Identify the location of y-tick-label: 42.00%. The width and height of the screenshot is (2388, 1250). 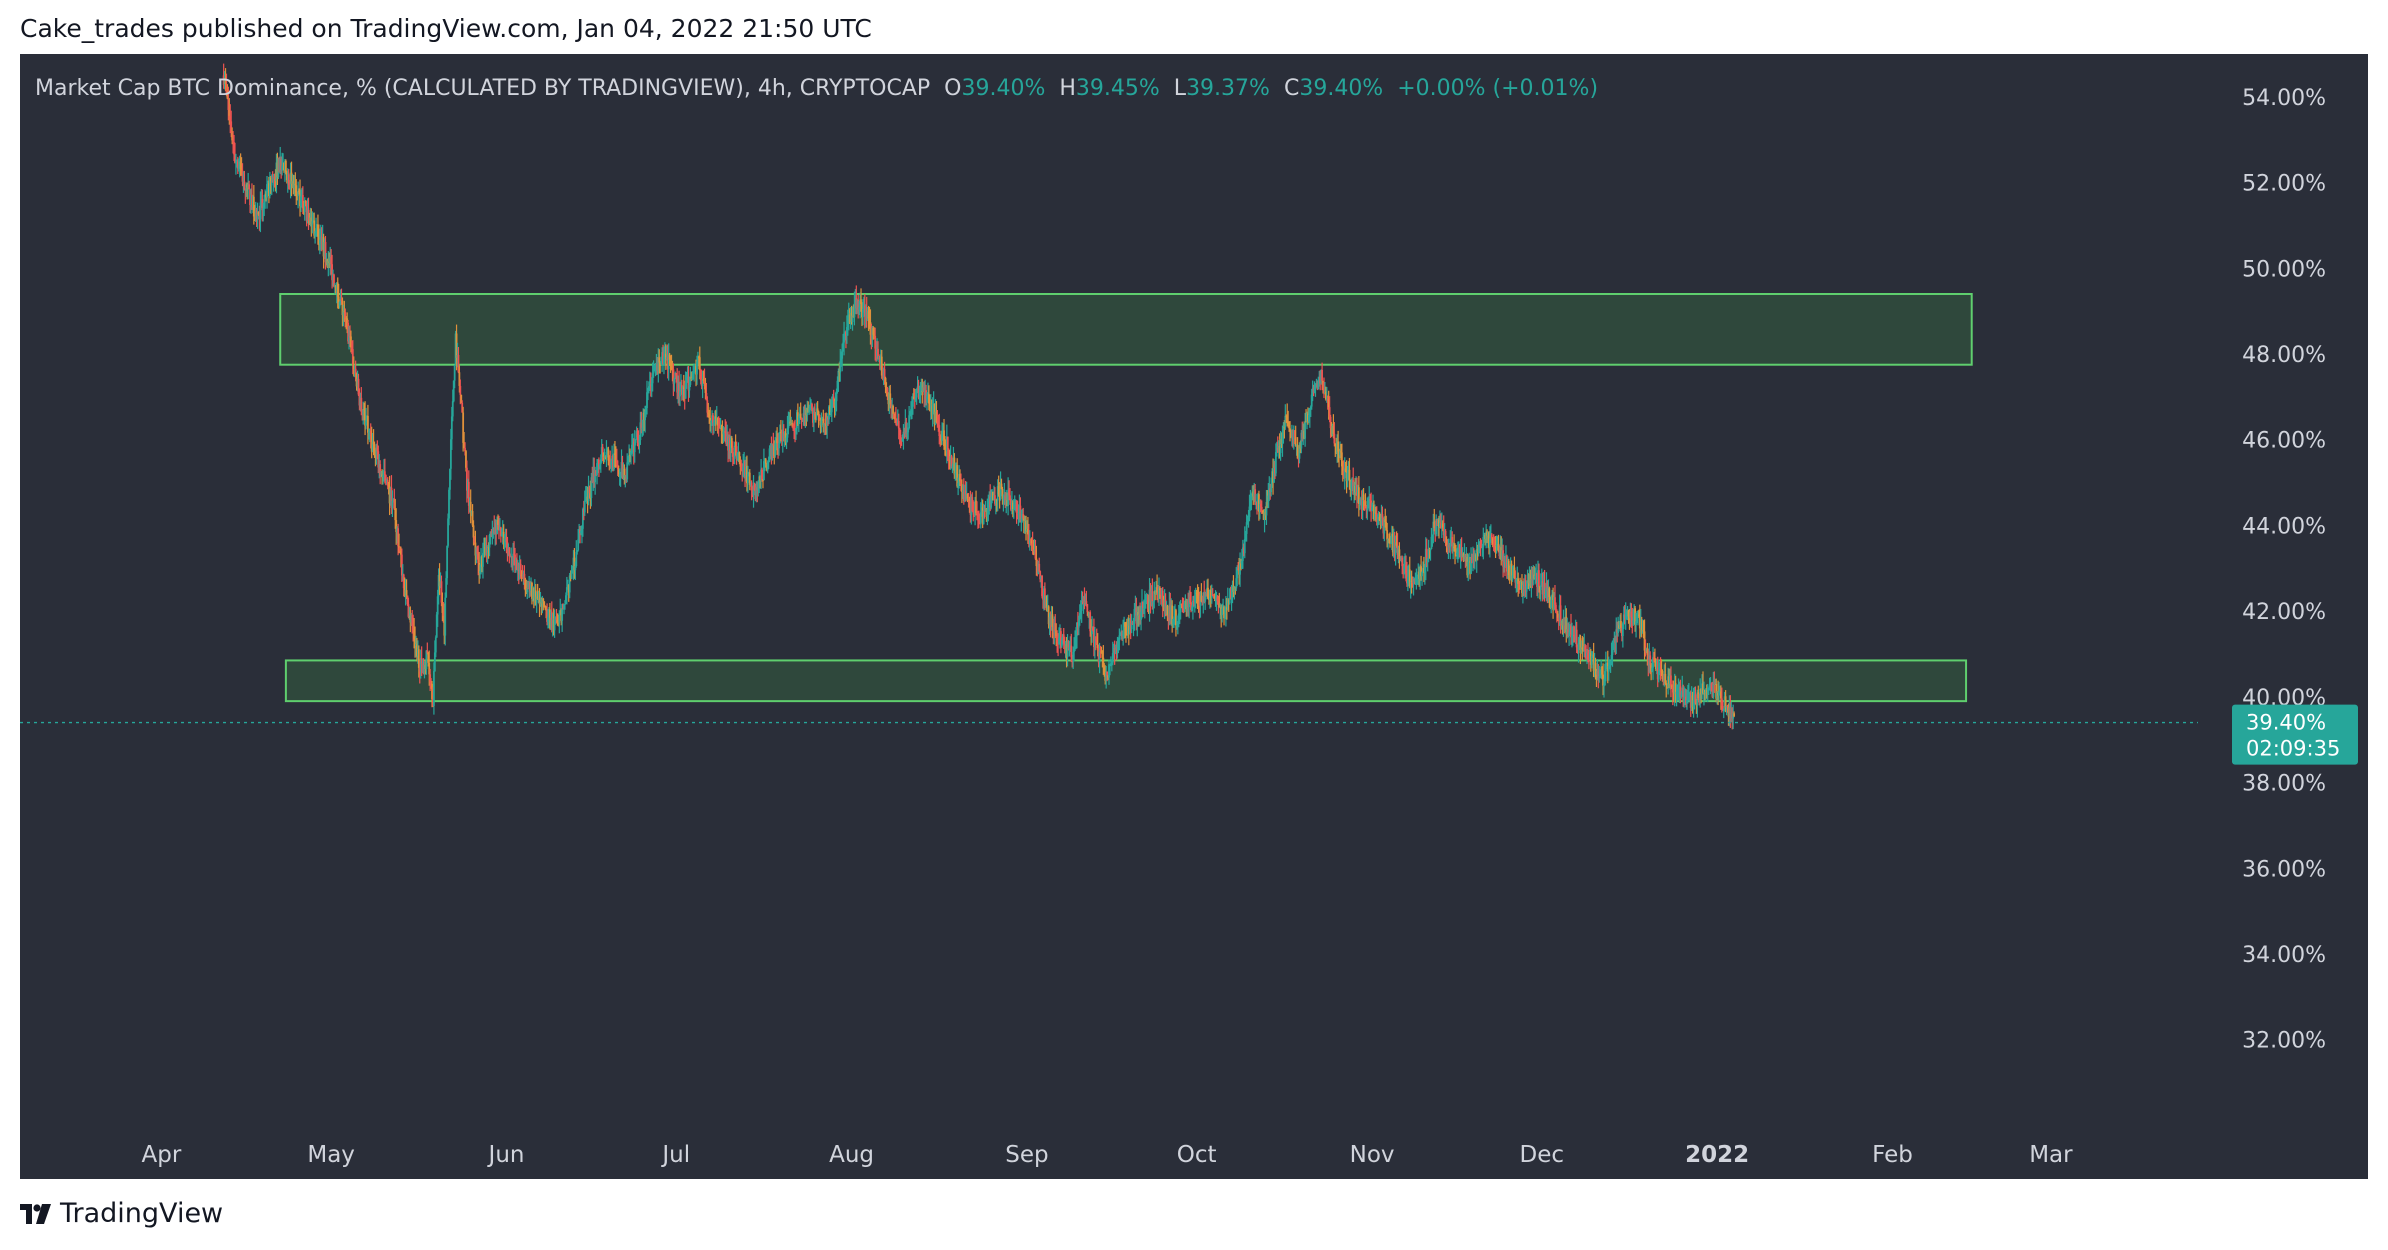
(2284, 612).